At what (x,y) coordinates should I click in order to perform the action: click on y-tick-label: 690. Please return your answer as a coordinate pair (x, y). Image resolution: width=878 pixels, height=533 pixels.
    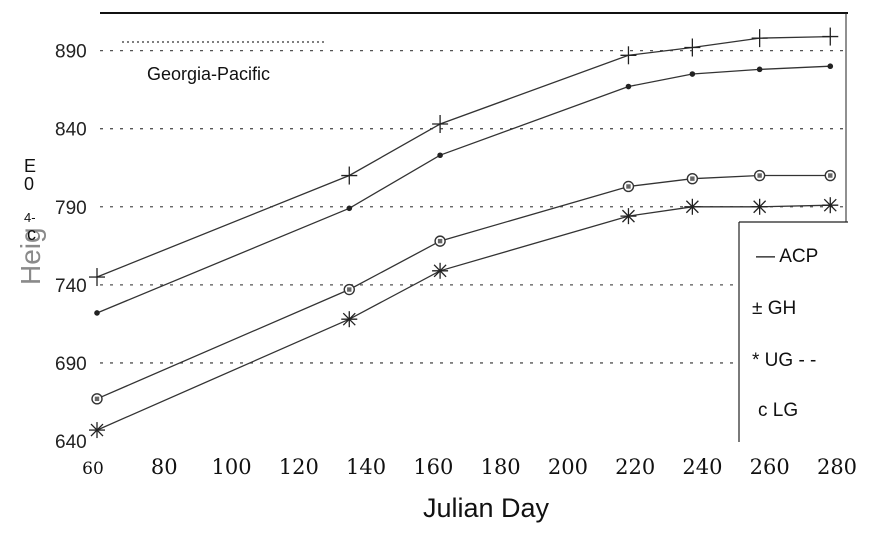
    Looking at the image, I should click on (71, 364).